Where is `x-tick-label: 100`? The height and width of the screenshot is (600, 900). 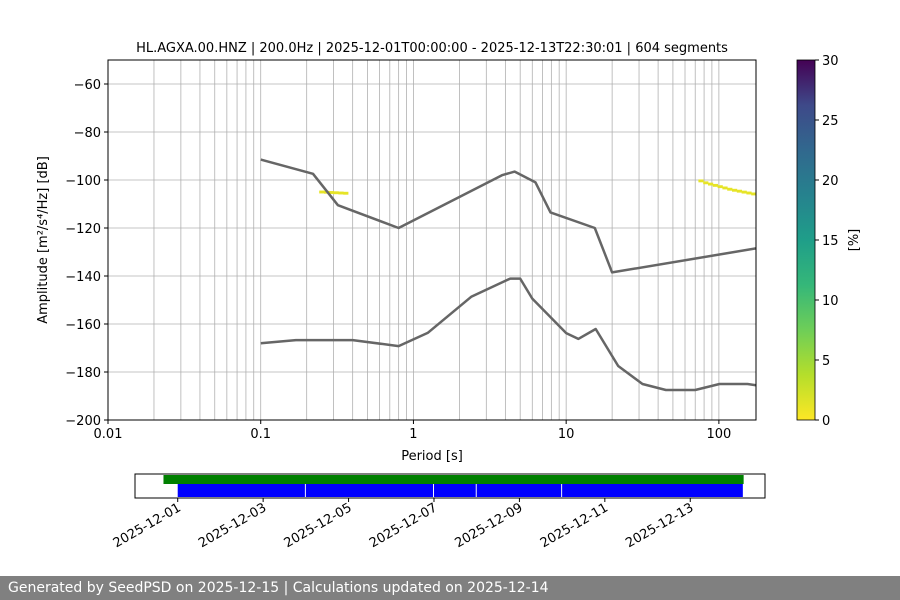
x-tick-label: 100 is located at coordinates (718, 434).